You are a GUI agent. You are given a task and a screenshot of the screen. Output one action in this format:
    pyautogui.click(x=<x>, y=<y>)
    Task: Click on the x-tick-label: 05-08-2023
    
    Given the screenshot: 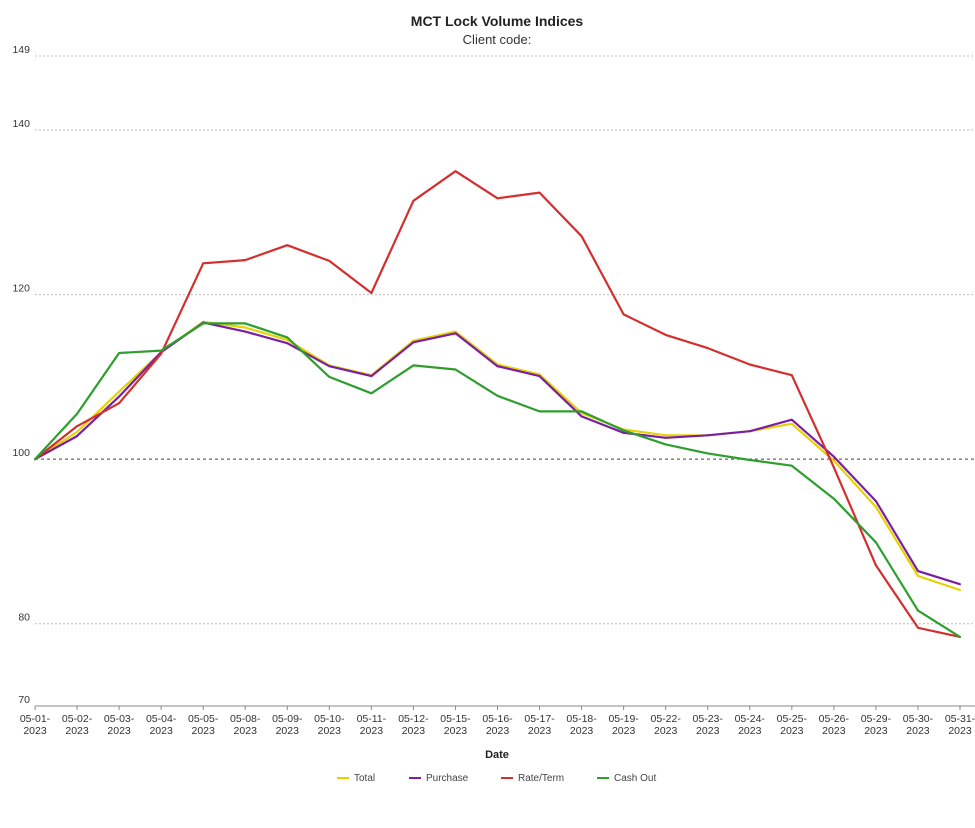 What is the action you would take?
    pyautogui.click(x=245, y=725)
    